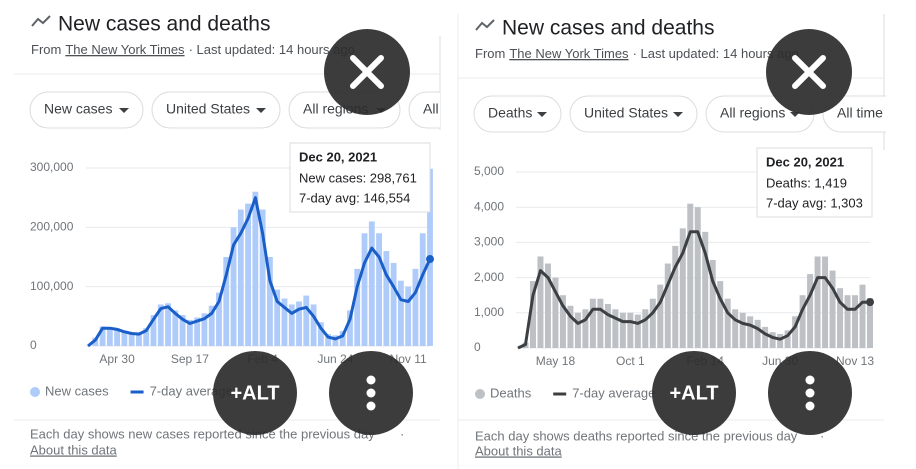 The image size is (916, 469). I want to click on close-icon, so click(809, 72).